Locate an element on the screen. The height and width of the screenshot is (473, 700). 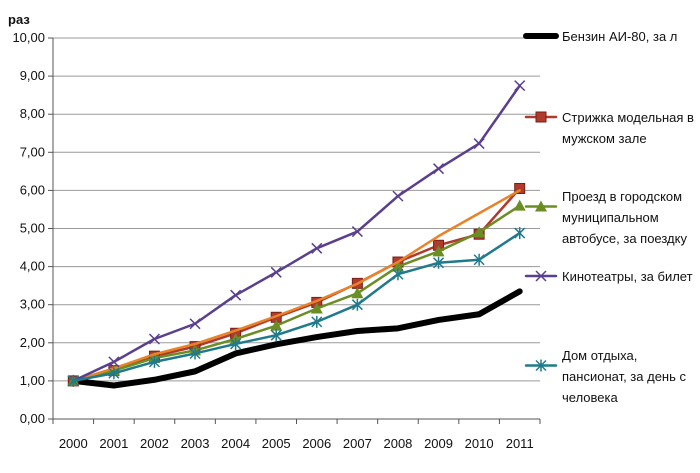
y-tick-label: 7,00 is located at coordinates (32, 151).